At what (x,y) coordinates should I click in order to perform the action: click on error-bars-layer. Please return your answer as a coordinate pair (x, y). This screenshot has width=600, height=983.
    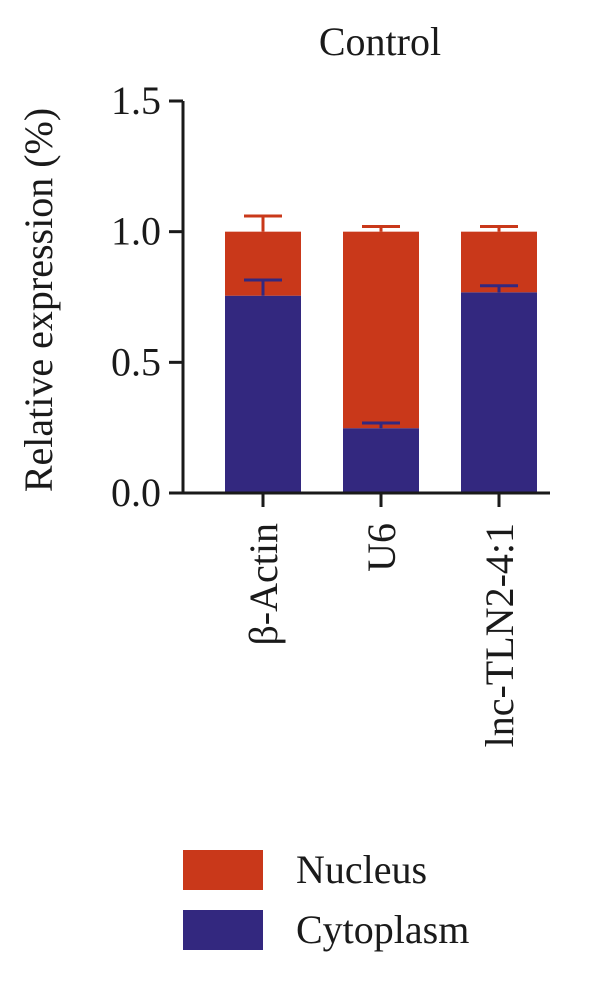
    Looking at the image, I should click on (381, 321).